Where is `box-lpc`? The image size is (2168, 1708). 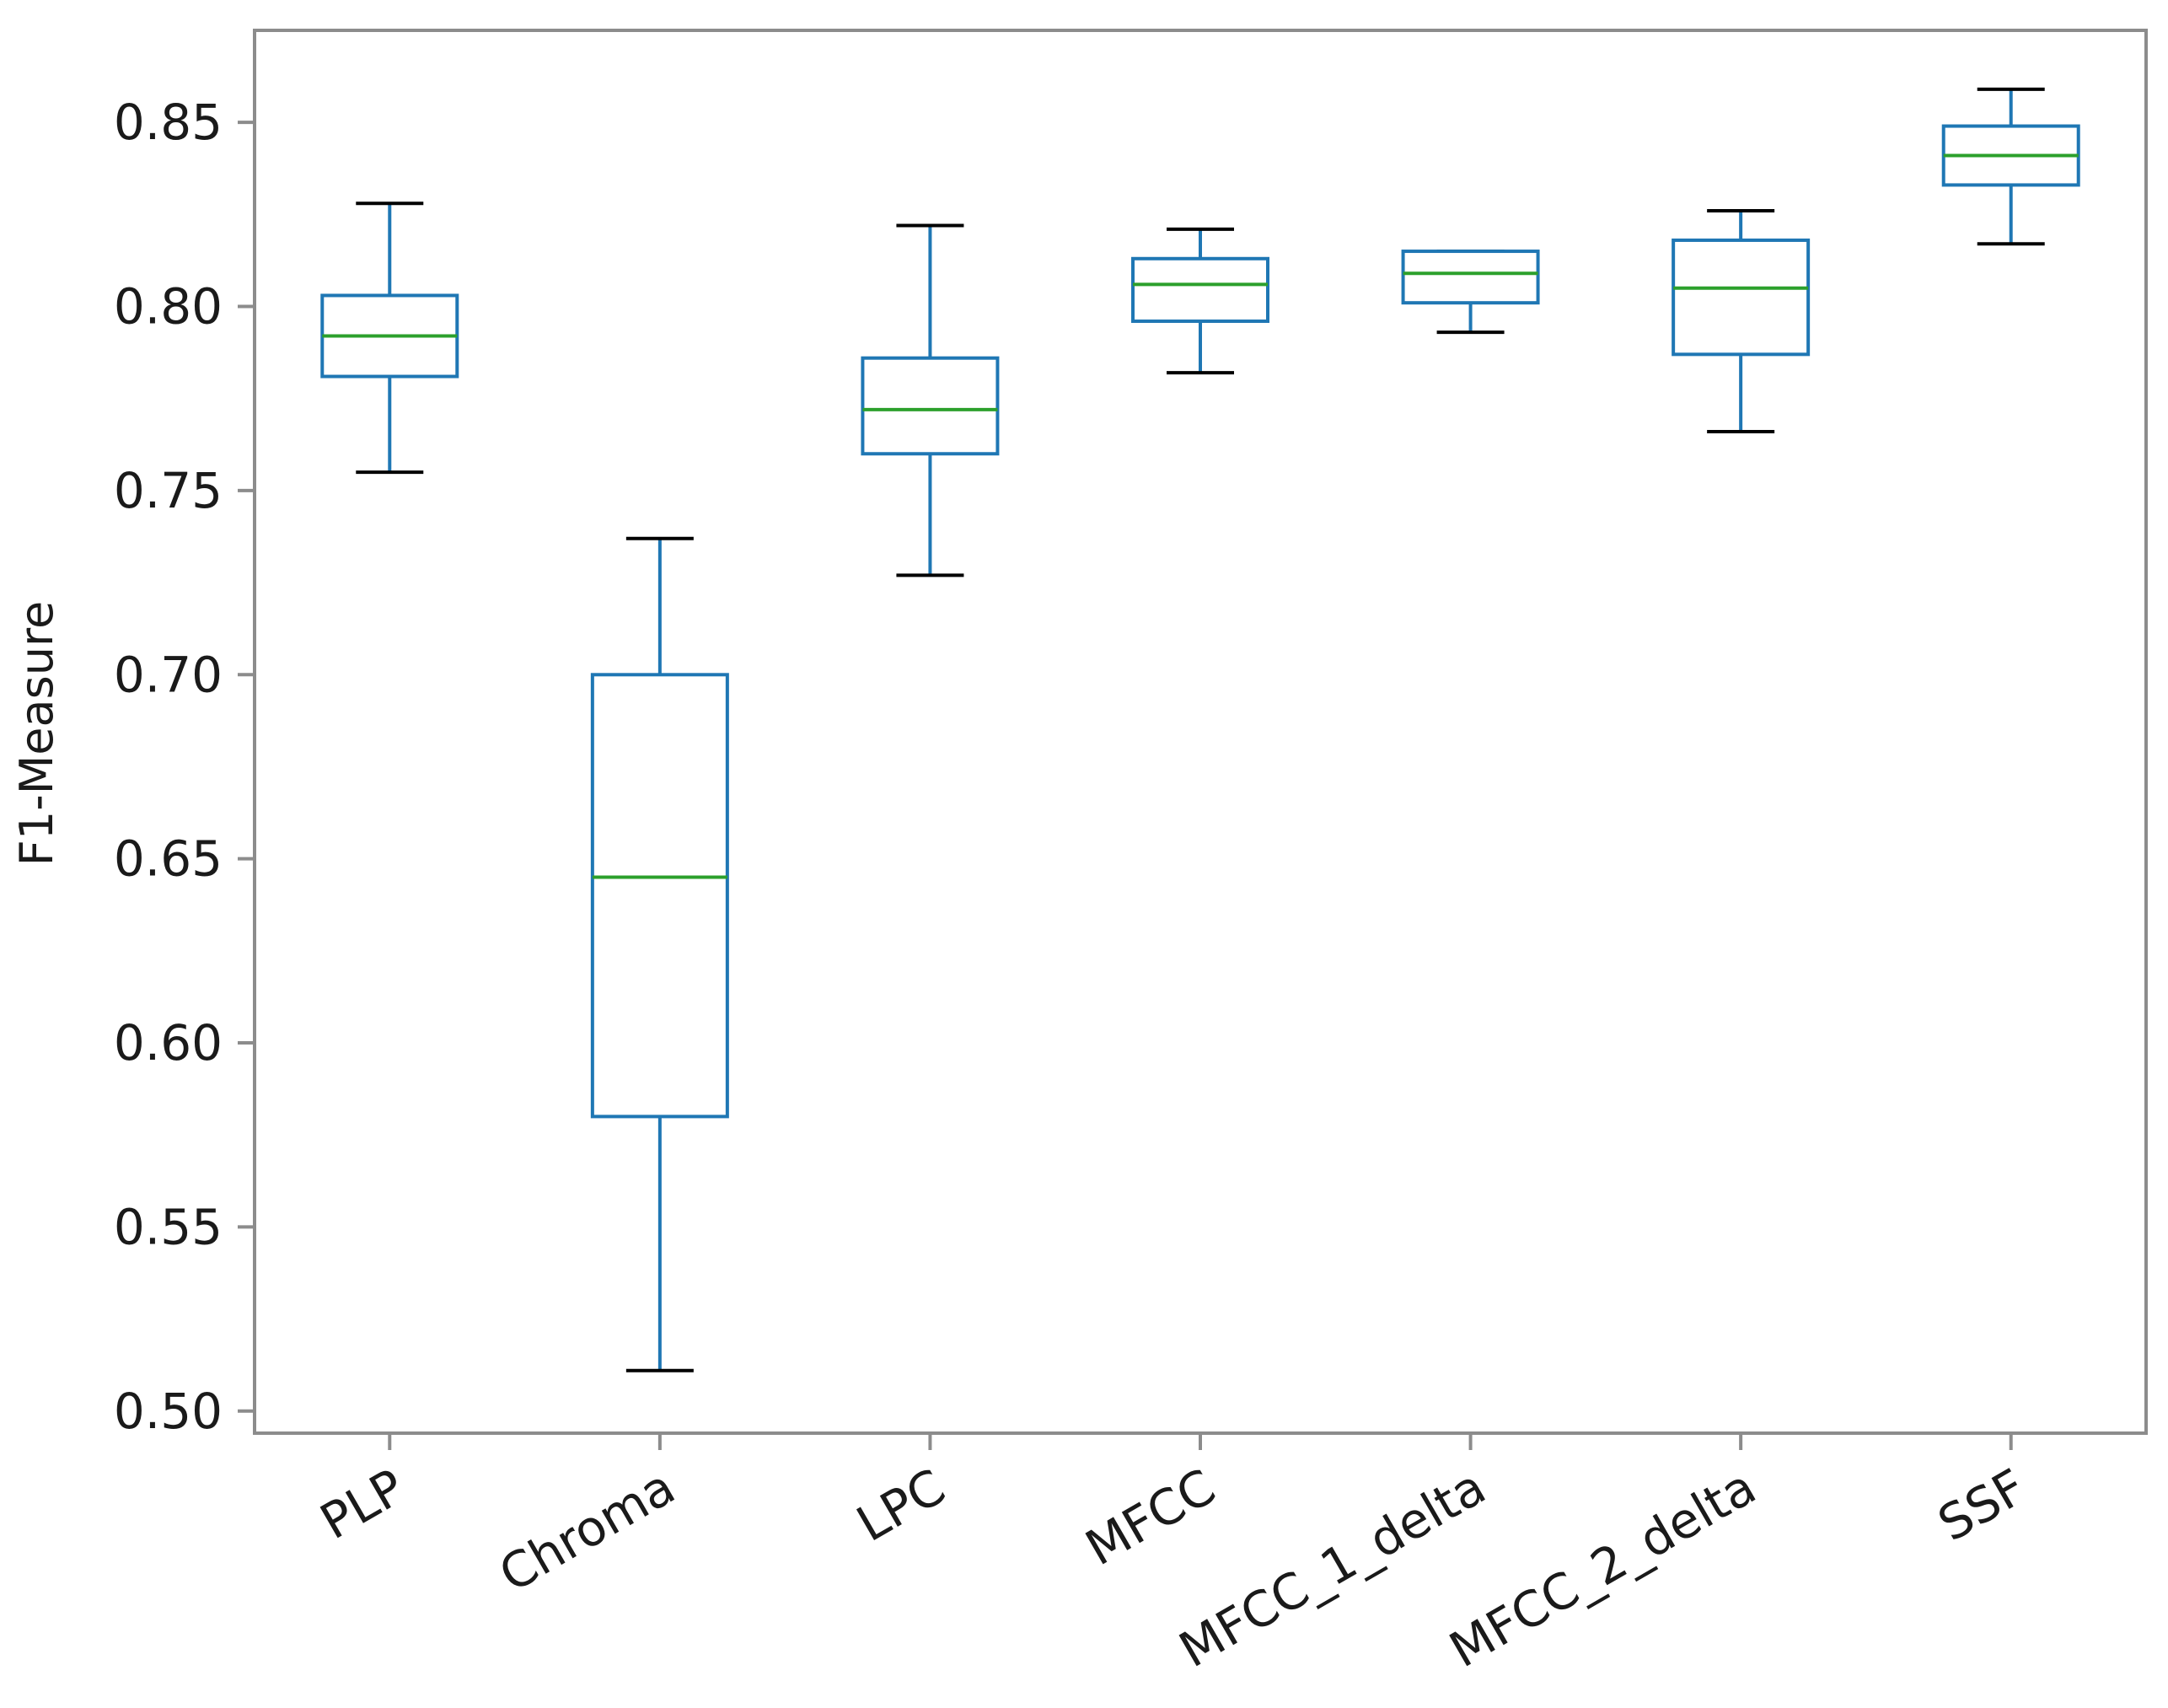 box-lpc is located at coordinates (931, 400).